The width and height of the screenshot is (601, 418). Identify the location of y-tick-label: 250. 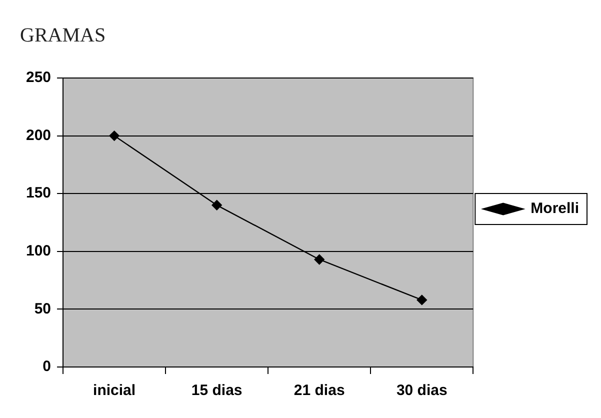
(39, 77).